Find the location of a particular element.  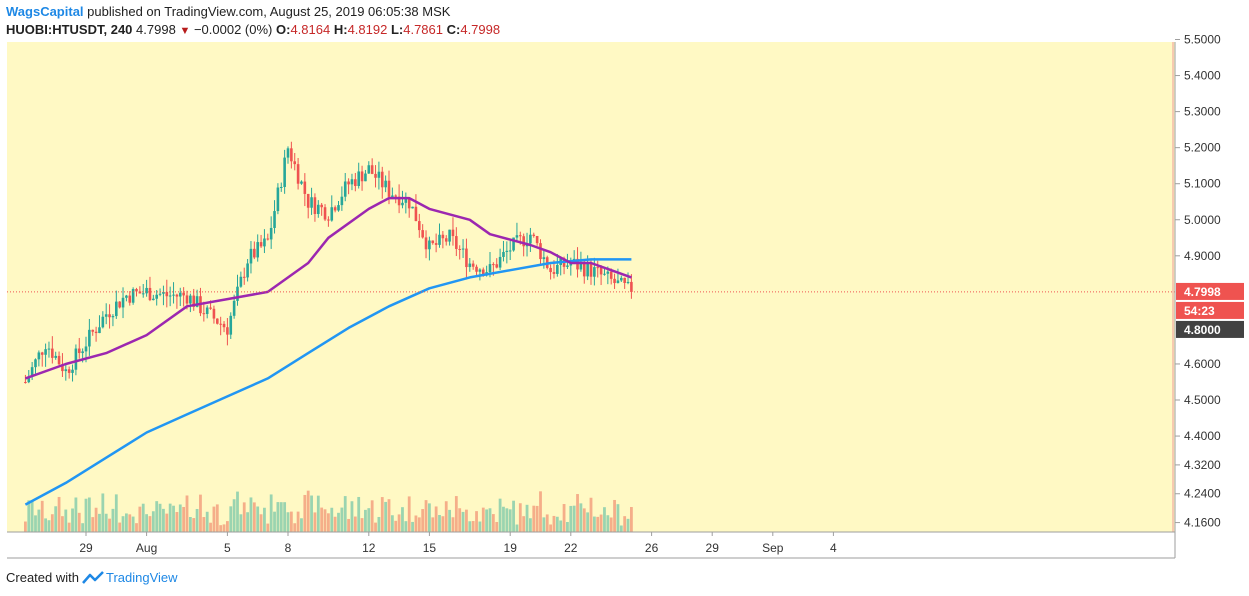

time-tick-label: Sep is located at coordinates (773, 548).